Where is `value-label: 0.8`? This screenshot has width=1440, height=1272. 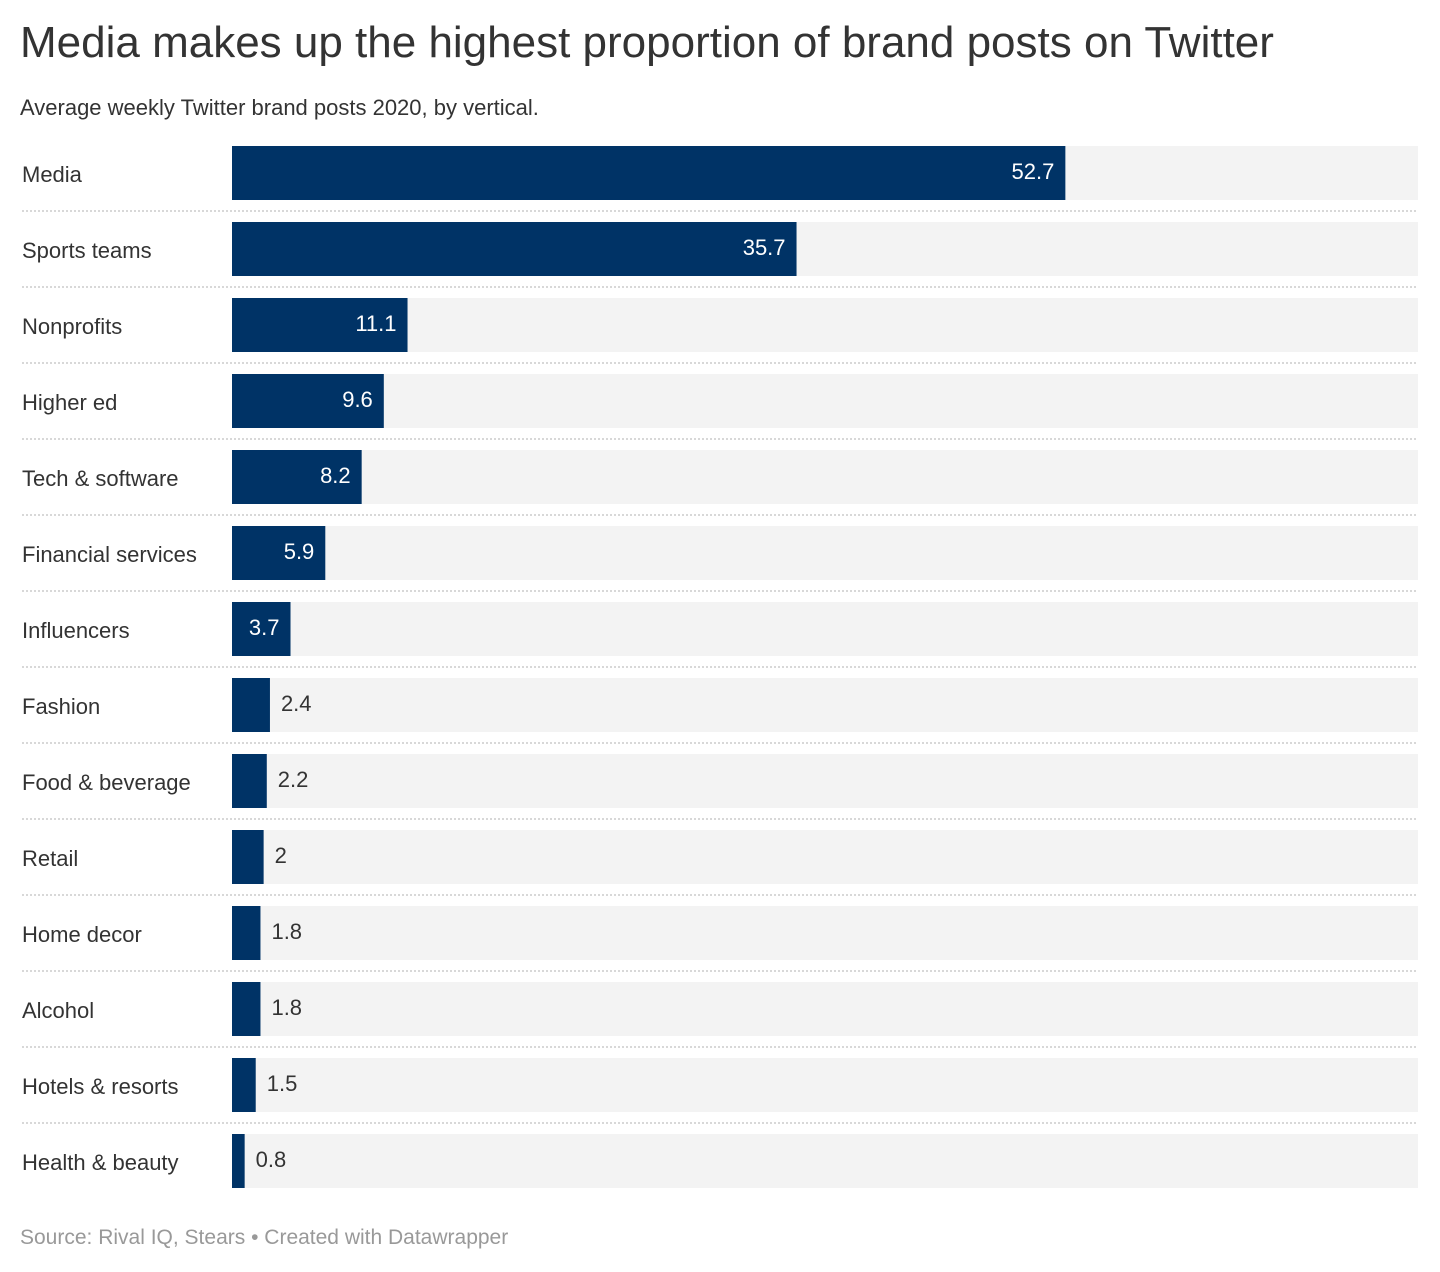 value-label: 0.8 is located at coordinates (271, 1159).